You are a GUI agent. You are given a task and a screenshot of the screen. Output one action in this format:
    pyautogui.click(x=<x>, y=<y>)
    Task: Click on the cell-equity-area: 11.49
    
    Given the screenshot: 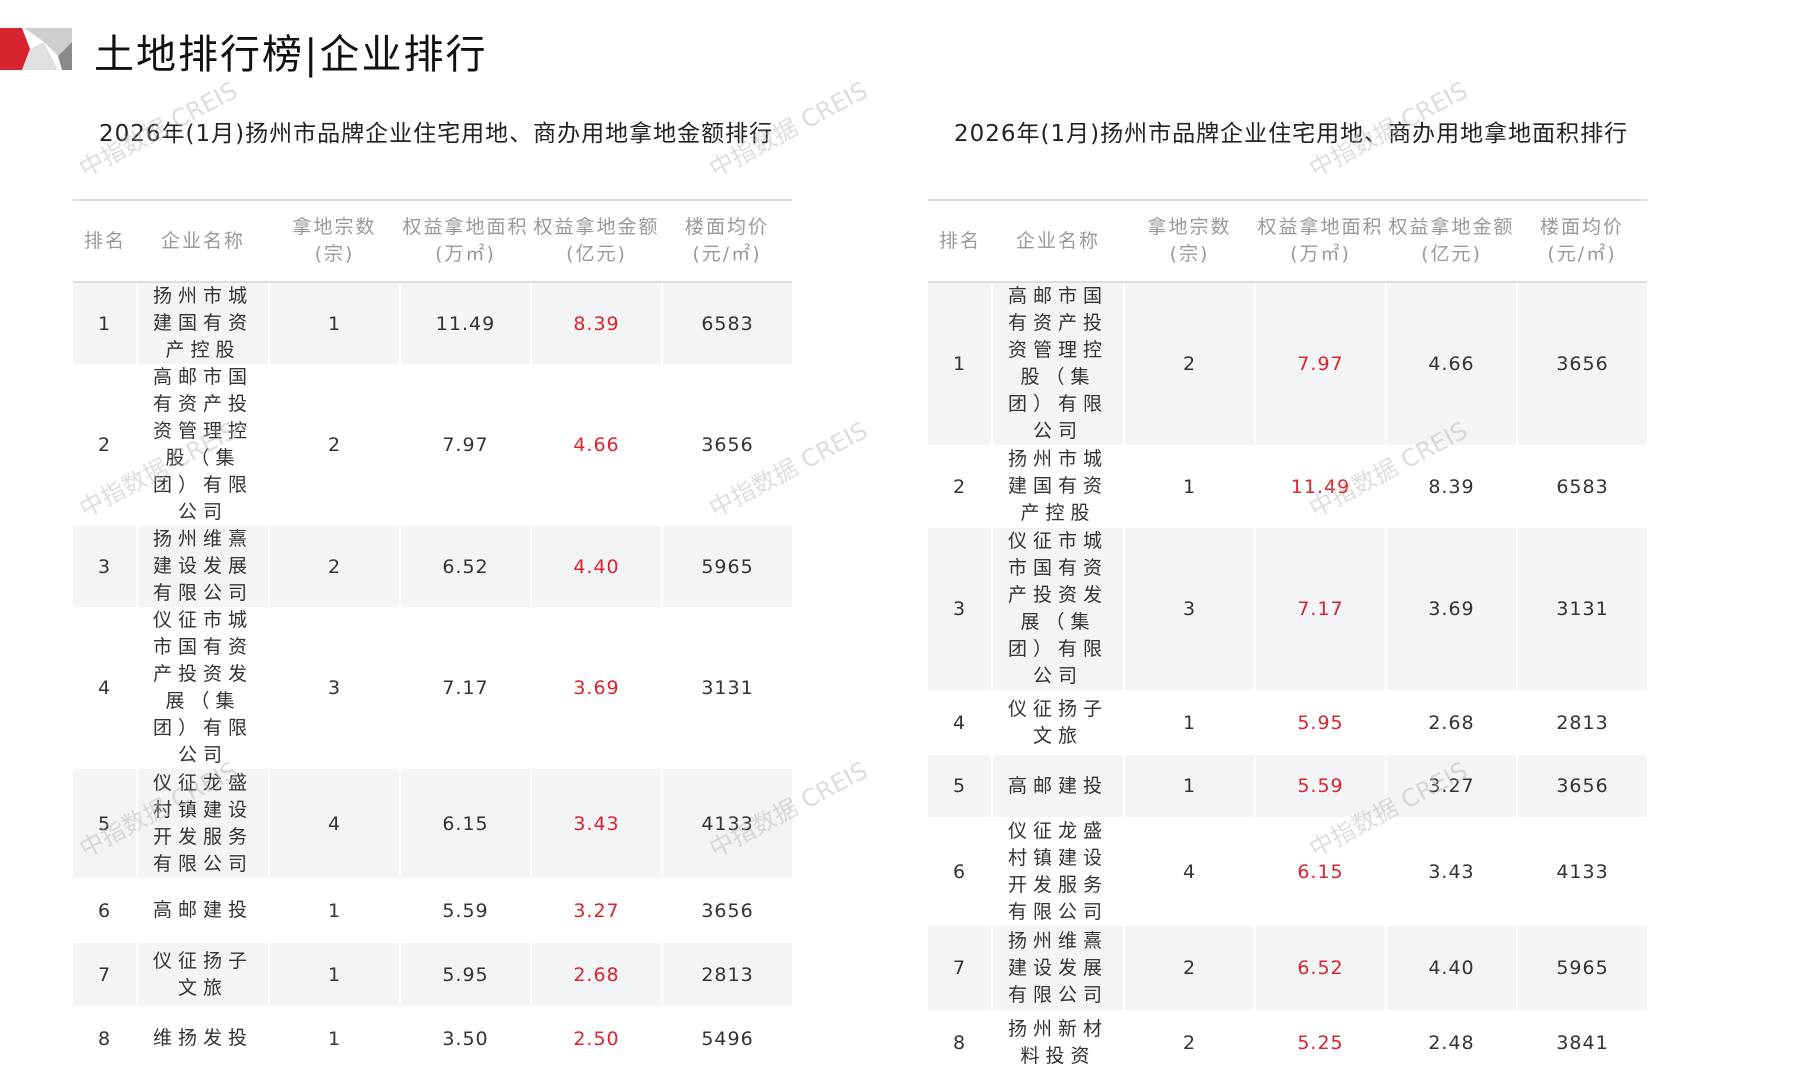 What is the action you would take?
    pyautogui.click(x=465, y=323)
    